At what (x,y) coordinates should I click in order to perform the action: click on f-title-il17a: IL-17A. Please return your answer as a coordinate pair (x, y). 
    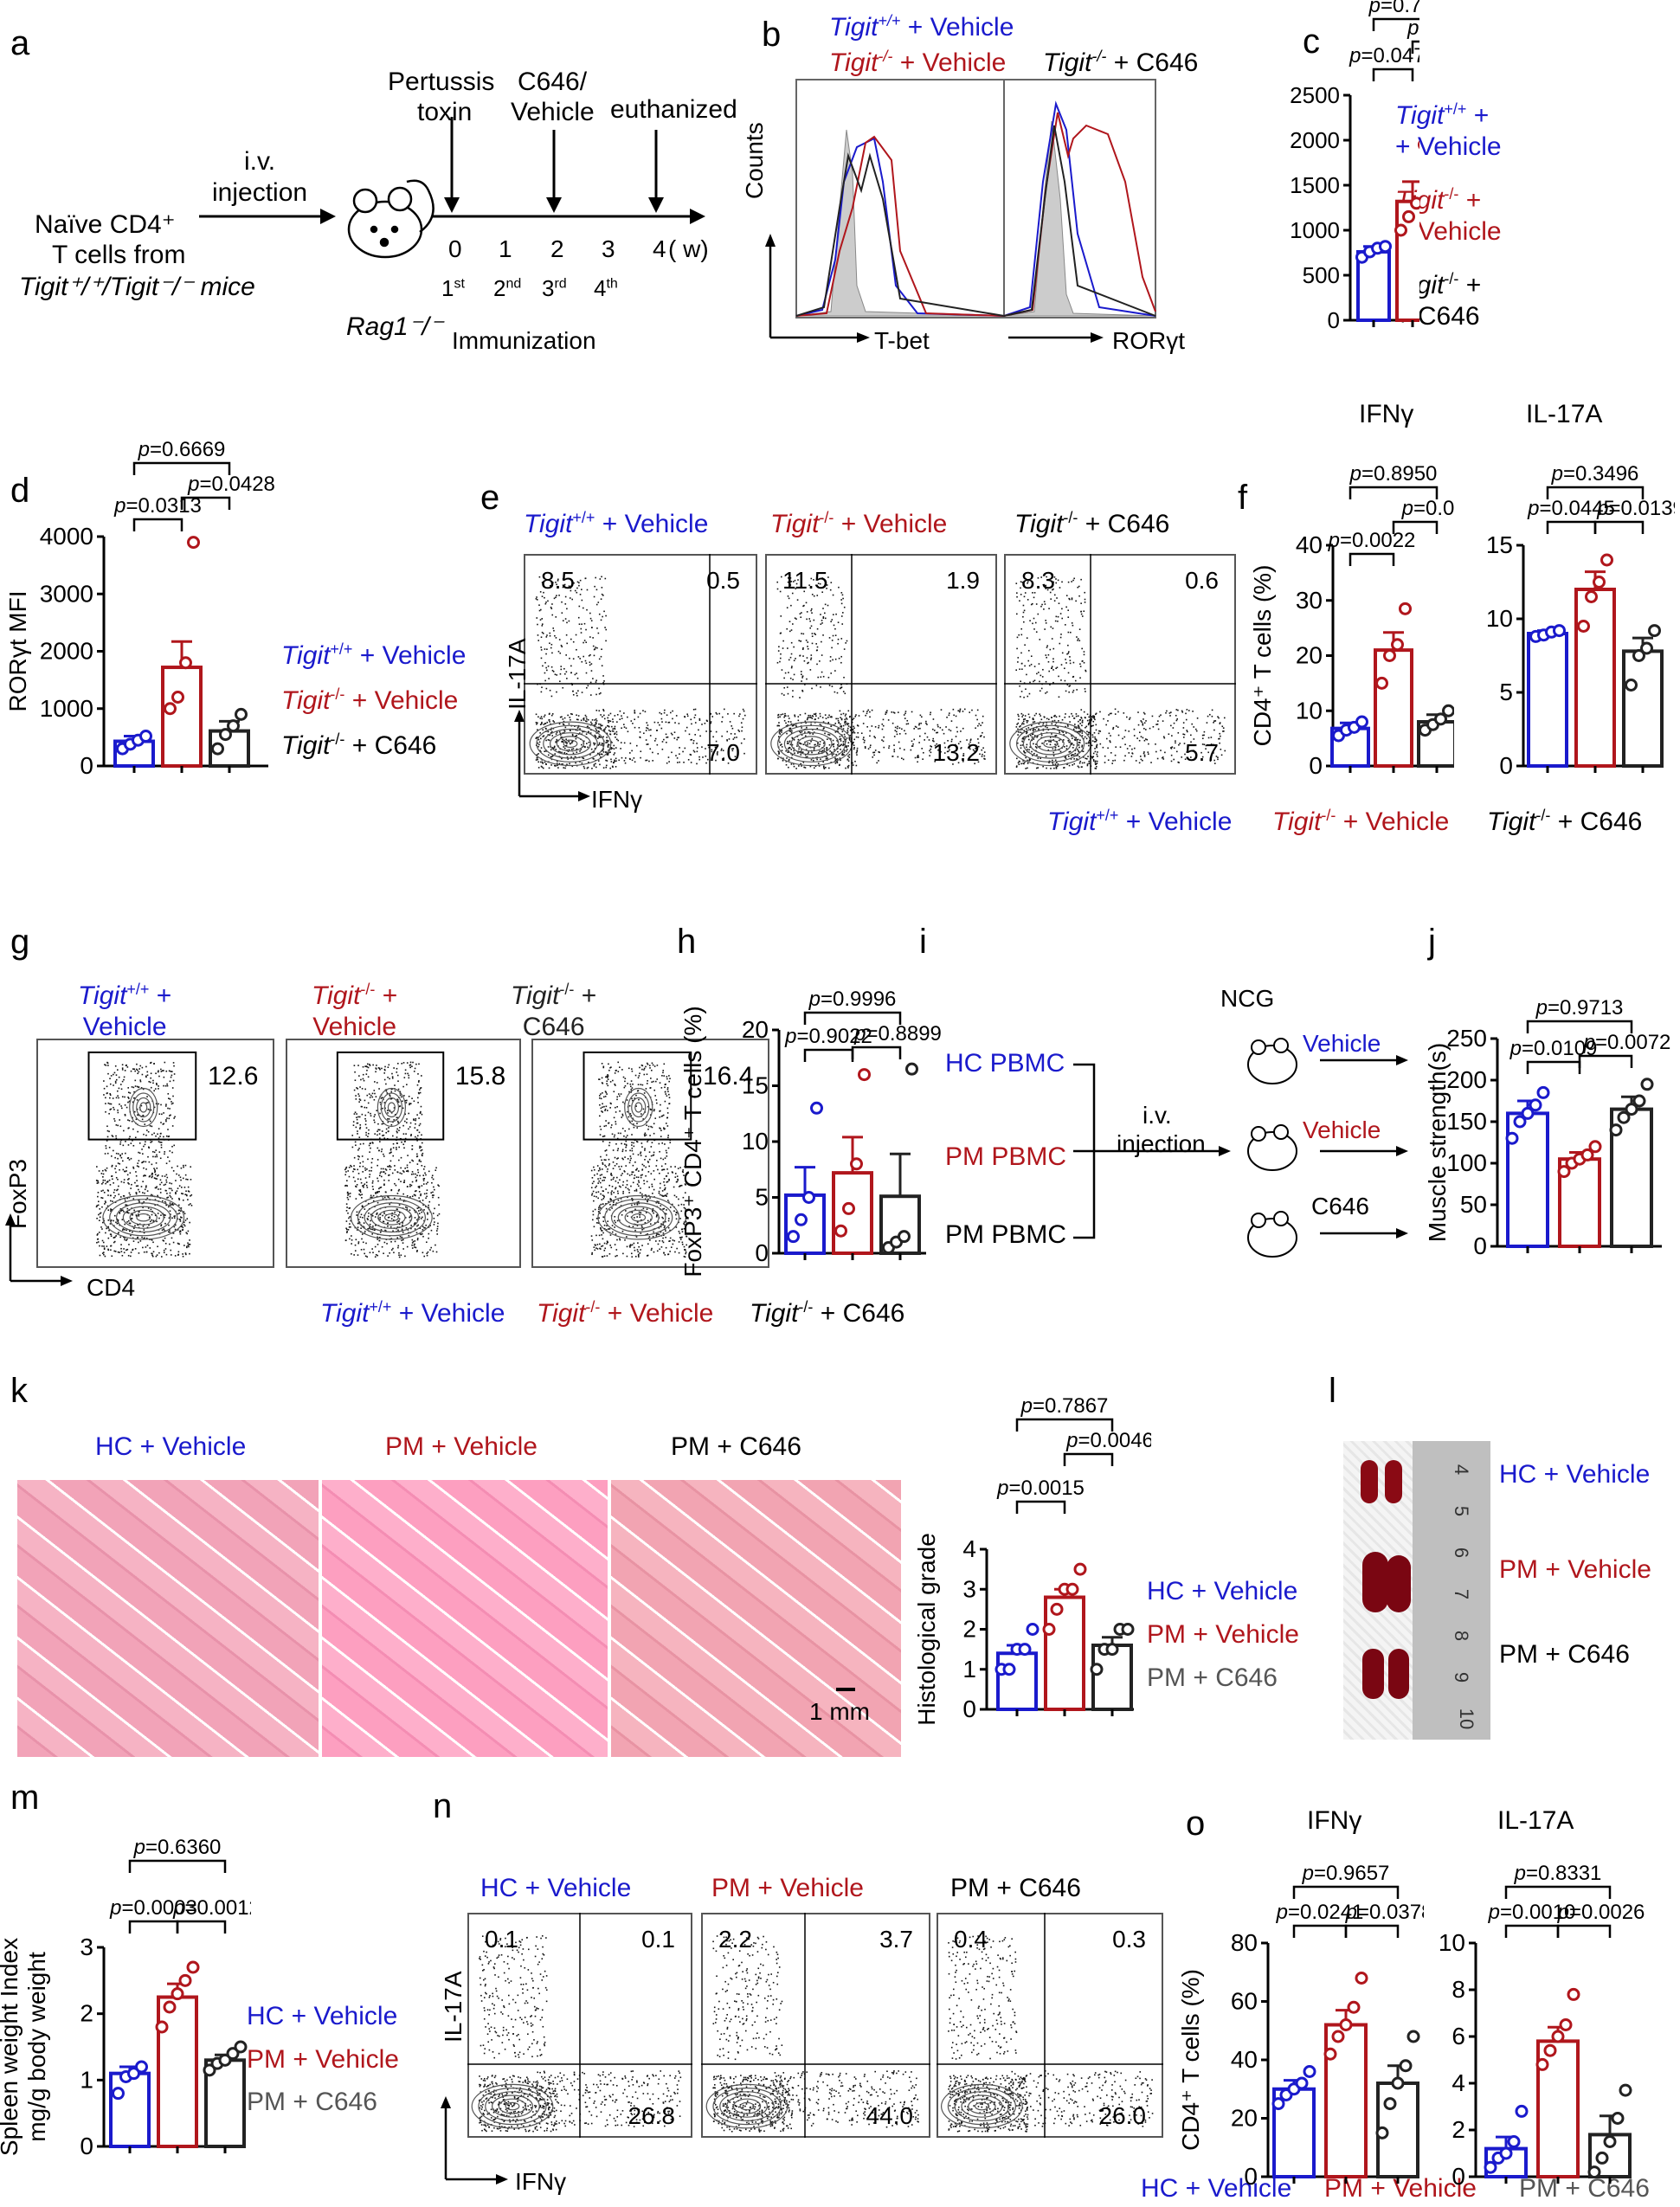
    Looking at the image, I should click on (1564, 414).